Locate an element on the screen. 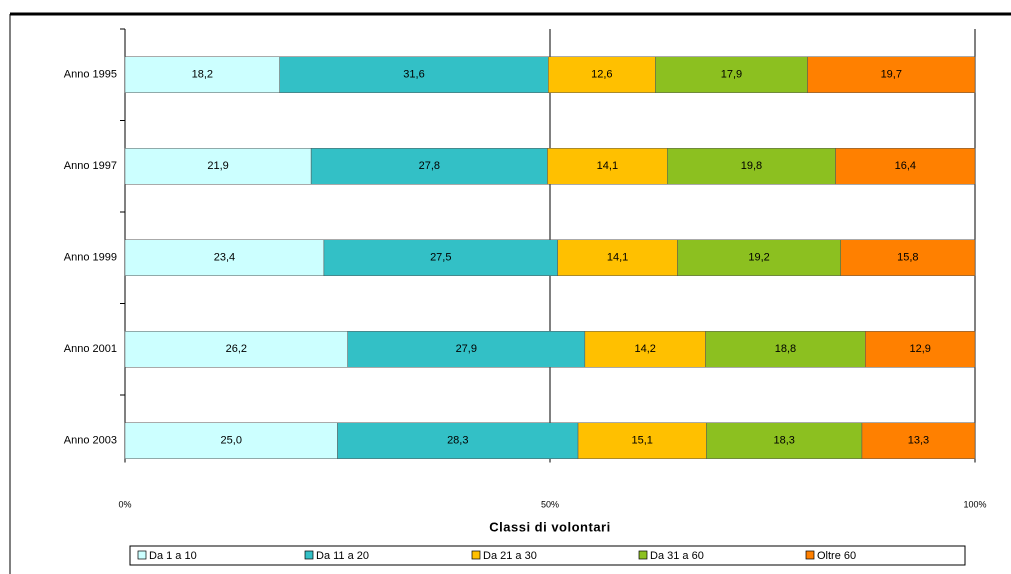  value-label: 27,9 is located at coordinates (466, 349).